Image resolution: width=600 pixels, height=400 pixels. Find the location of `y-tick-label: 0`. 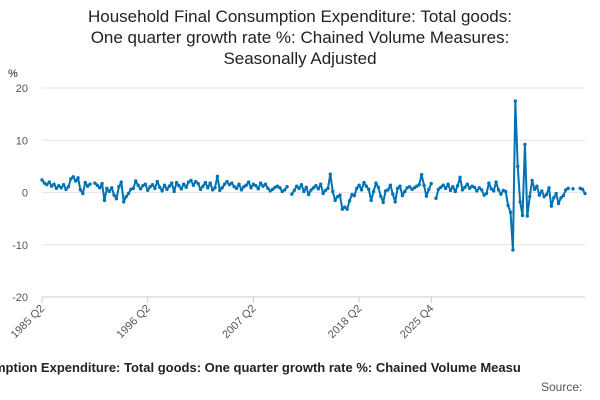

y-tick-label: 0 is located at coordinates (25, 194).